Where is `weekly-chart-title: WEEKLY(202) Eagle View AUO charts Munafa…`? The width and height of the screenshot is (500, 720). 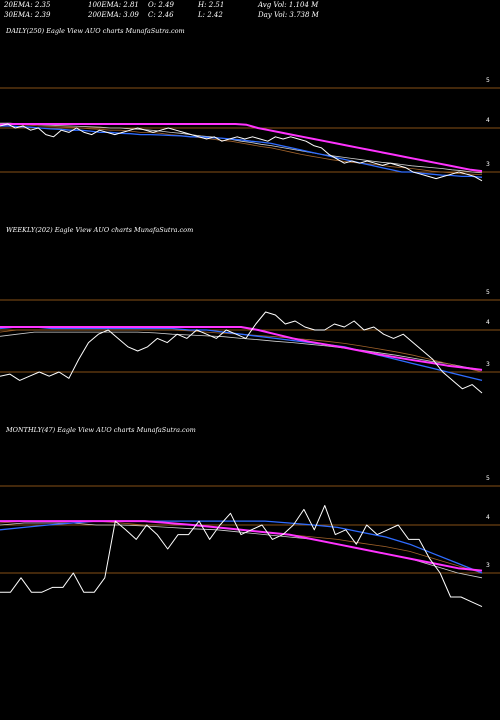
weekly-chart-title: WEEKLY(202) Eagle View AUO charts Munafa… is located at coordinates (100, 230).